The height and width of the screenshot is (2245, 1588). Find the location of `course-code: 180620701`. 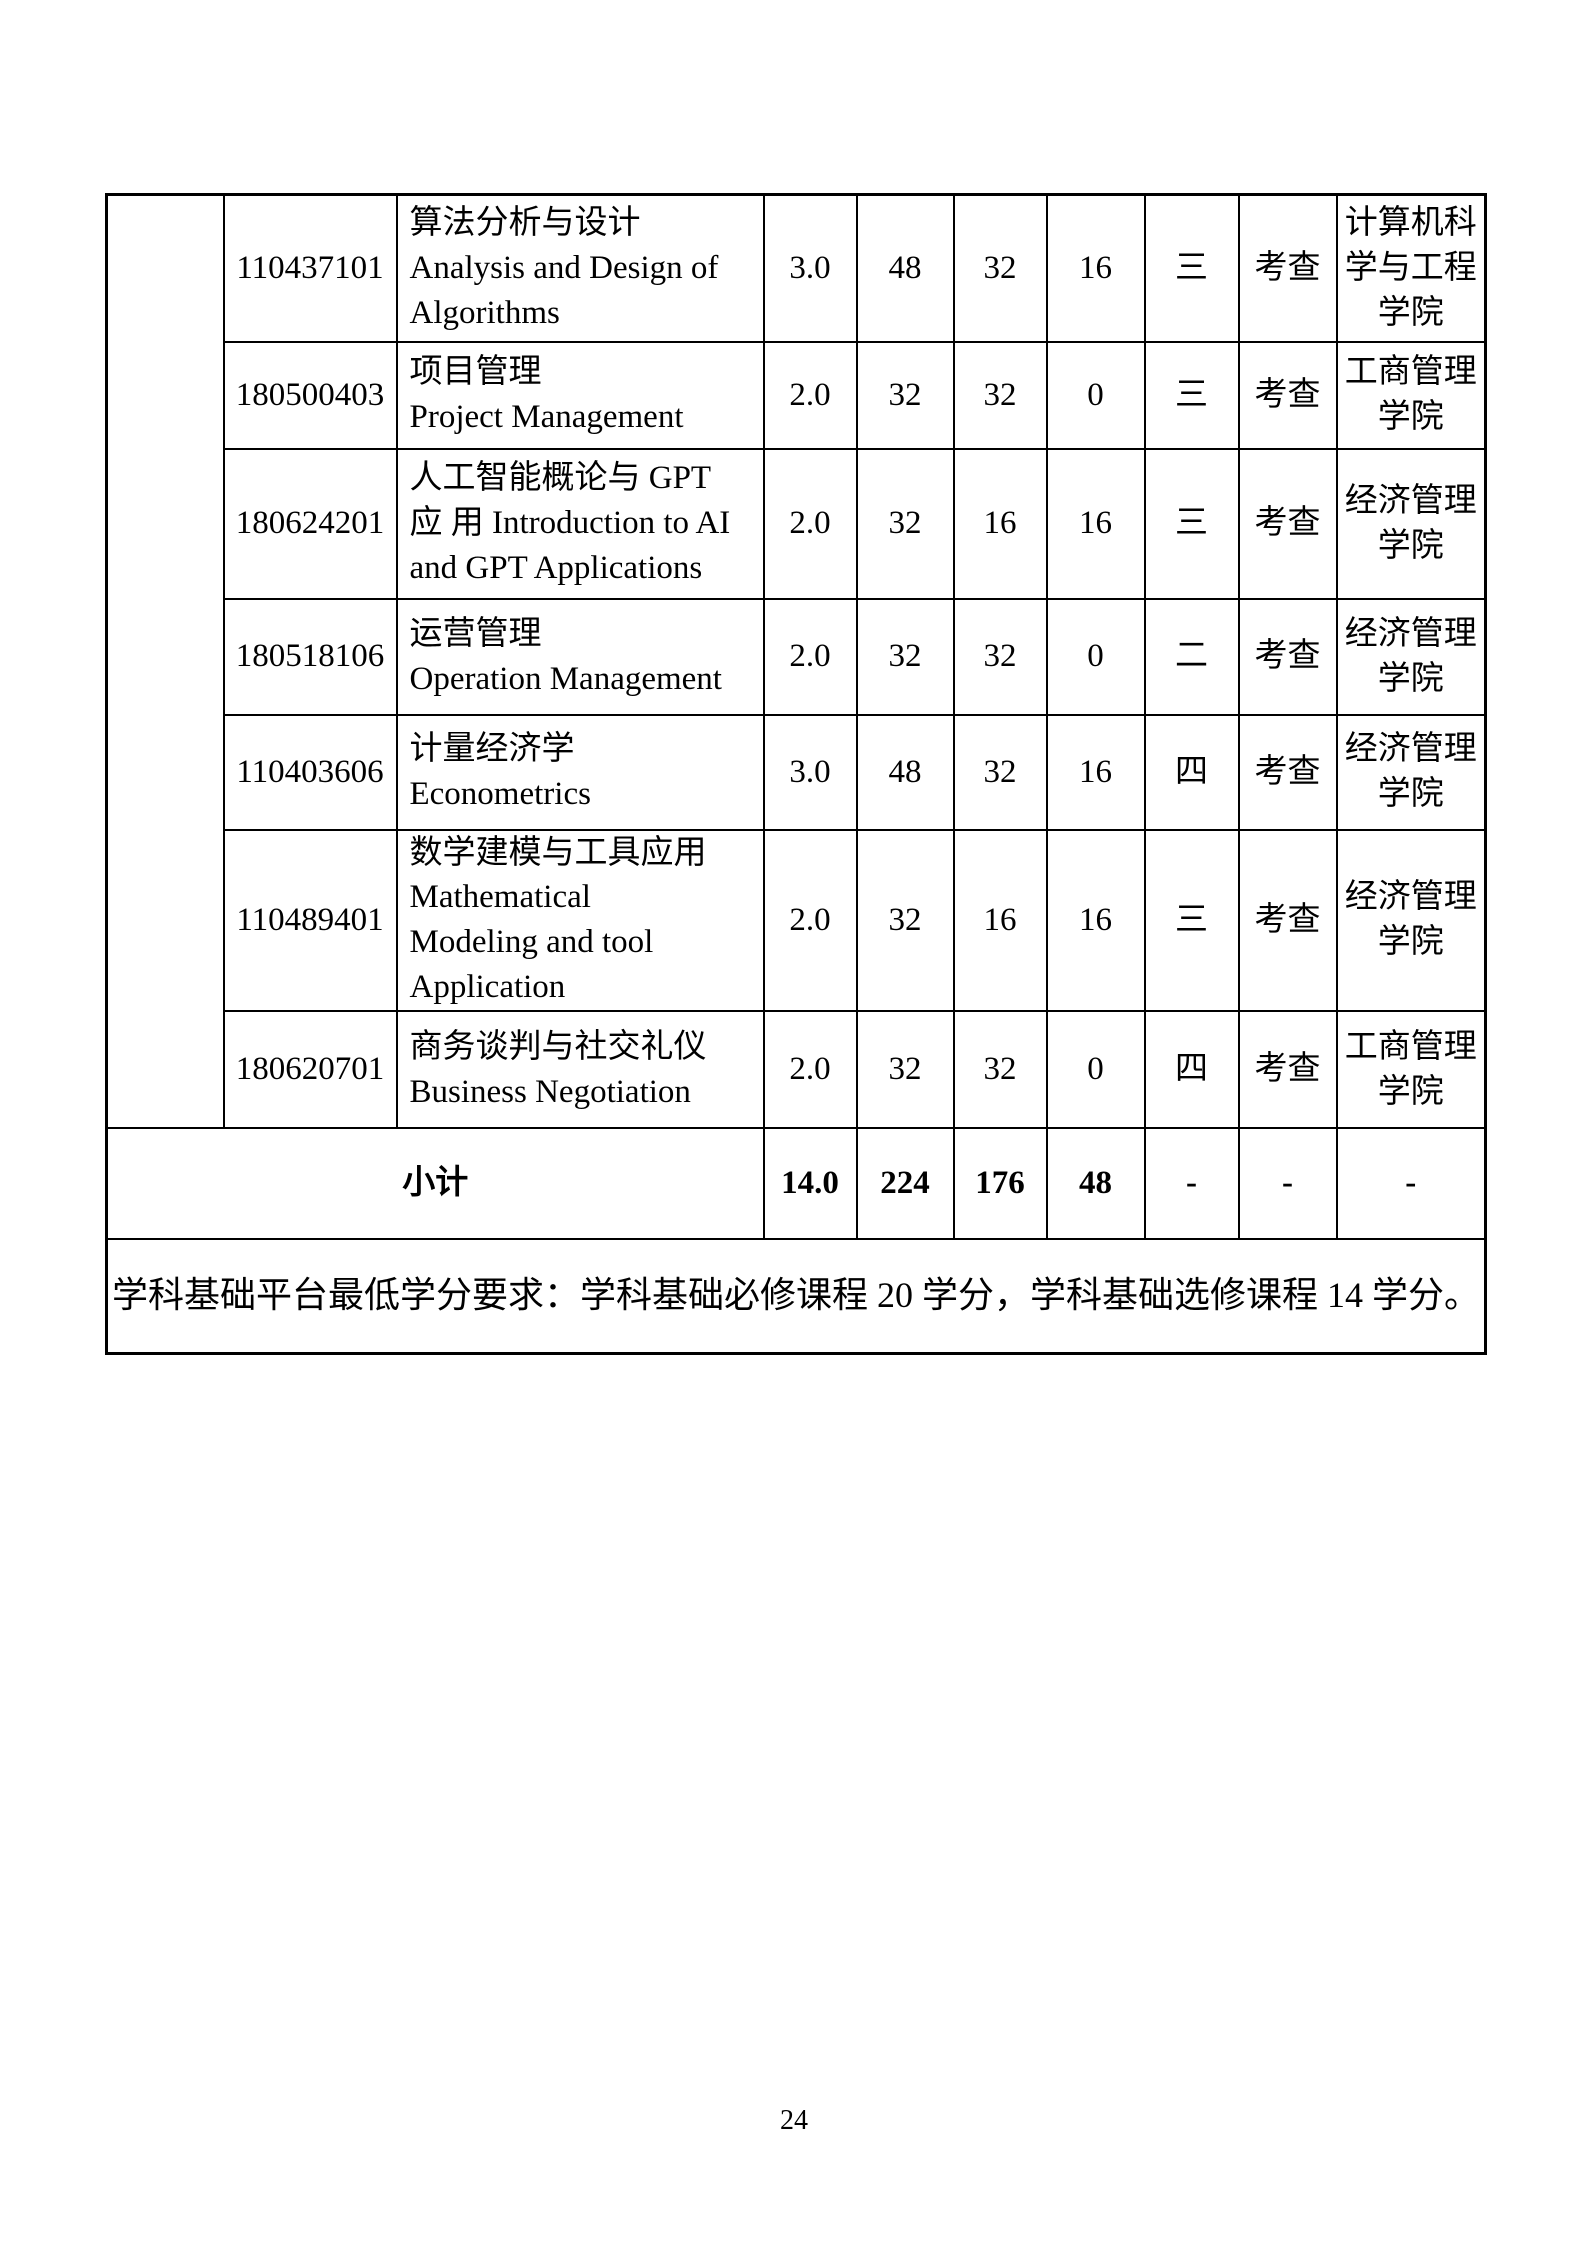

course-code: 180620701 is located at coordinates (310, 1069).